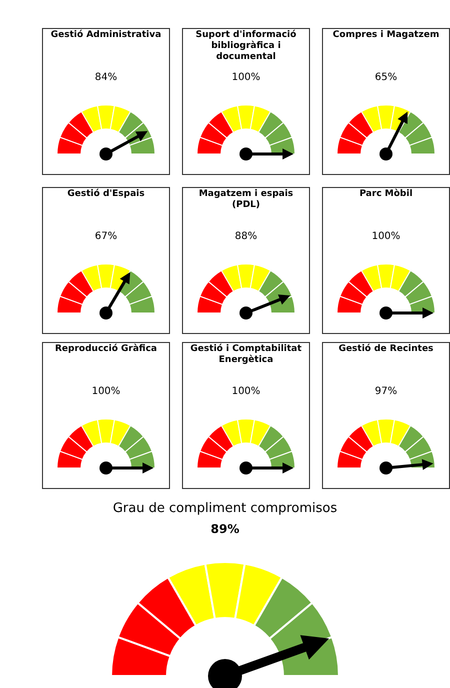 Image resolution: width=450 pixels, height=688 pixels. I want to click on data-label: 89%, so click(225, 529).